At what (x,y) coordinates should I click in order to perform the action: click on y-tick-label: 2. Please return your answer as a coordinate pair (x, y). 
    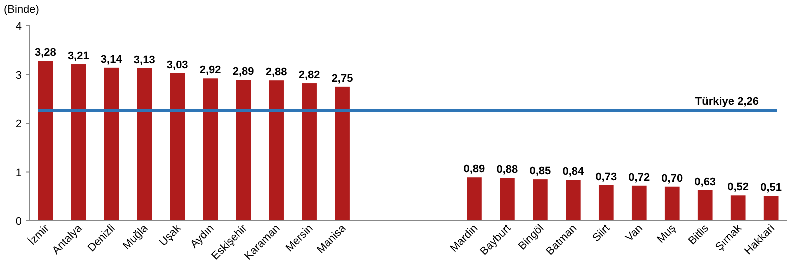
    Looking at the image, I should click on (19, 124).